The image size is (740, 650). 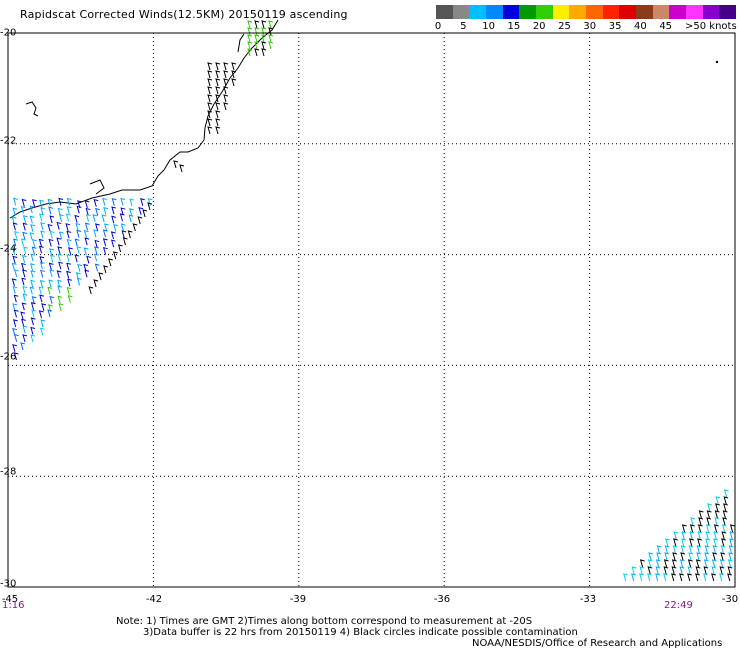 I want to click on legend-label-2: 10, so click(x=488, y=26).